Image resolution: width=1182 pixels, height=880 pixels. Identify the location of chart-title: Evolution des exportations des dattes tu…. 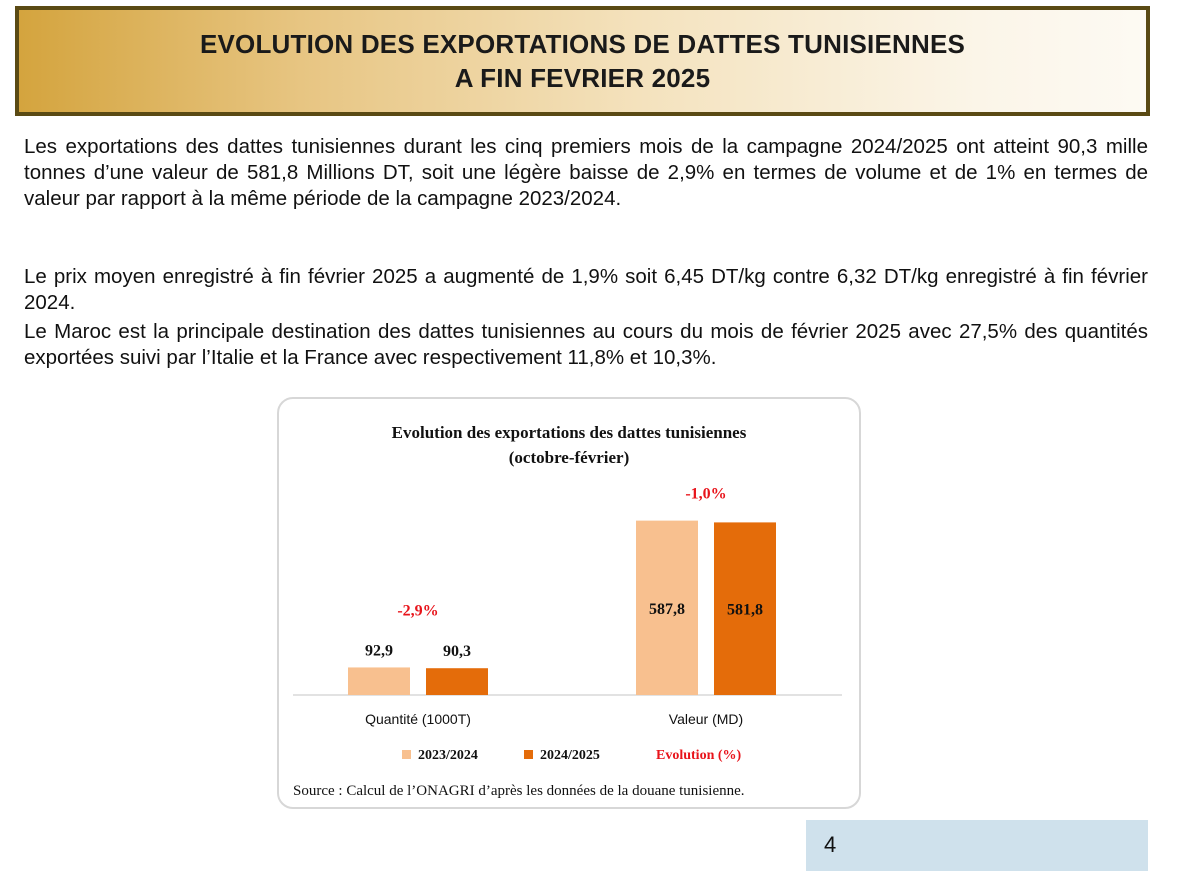
(569, 432).